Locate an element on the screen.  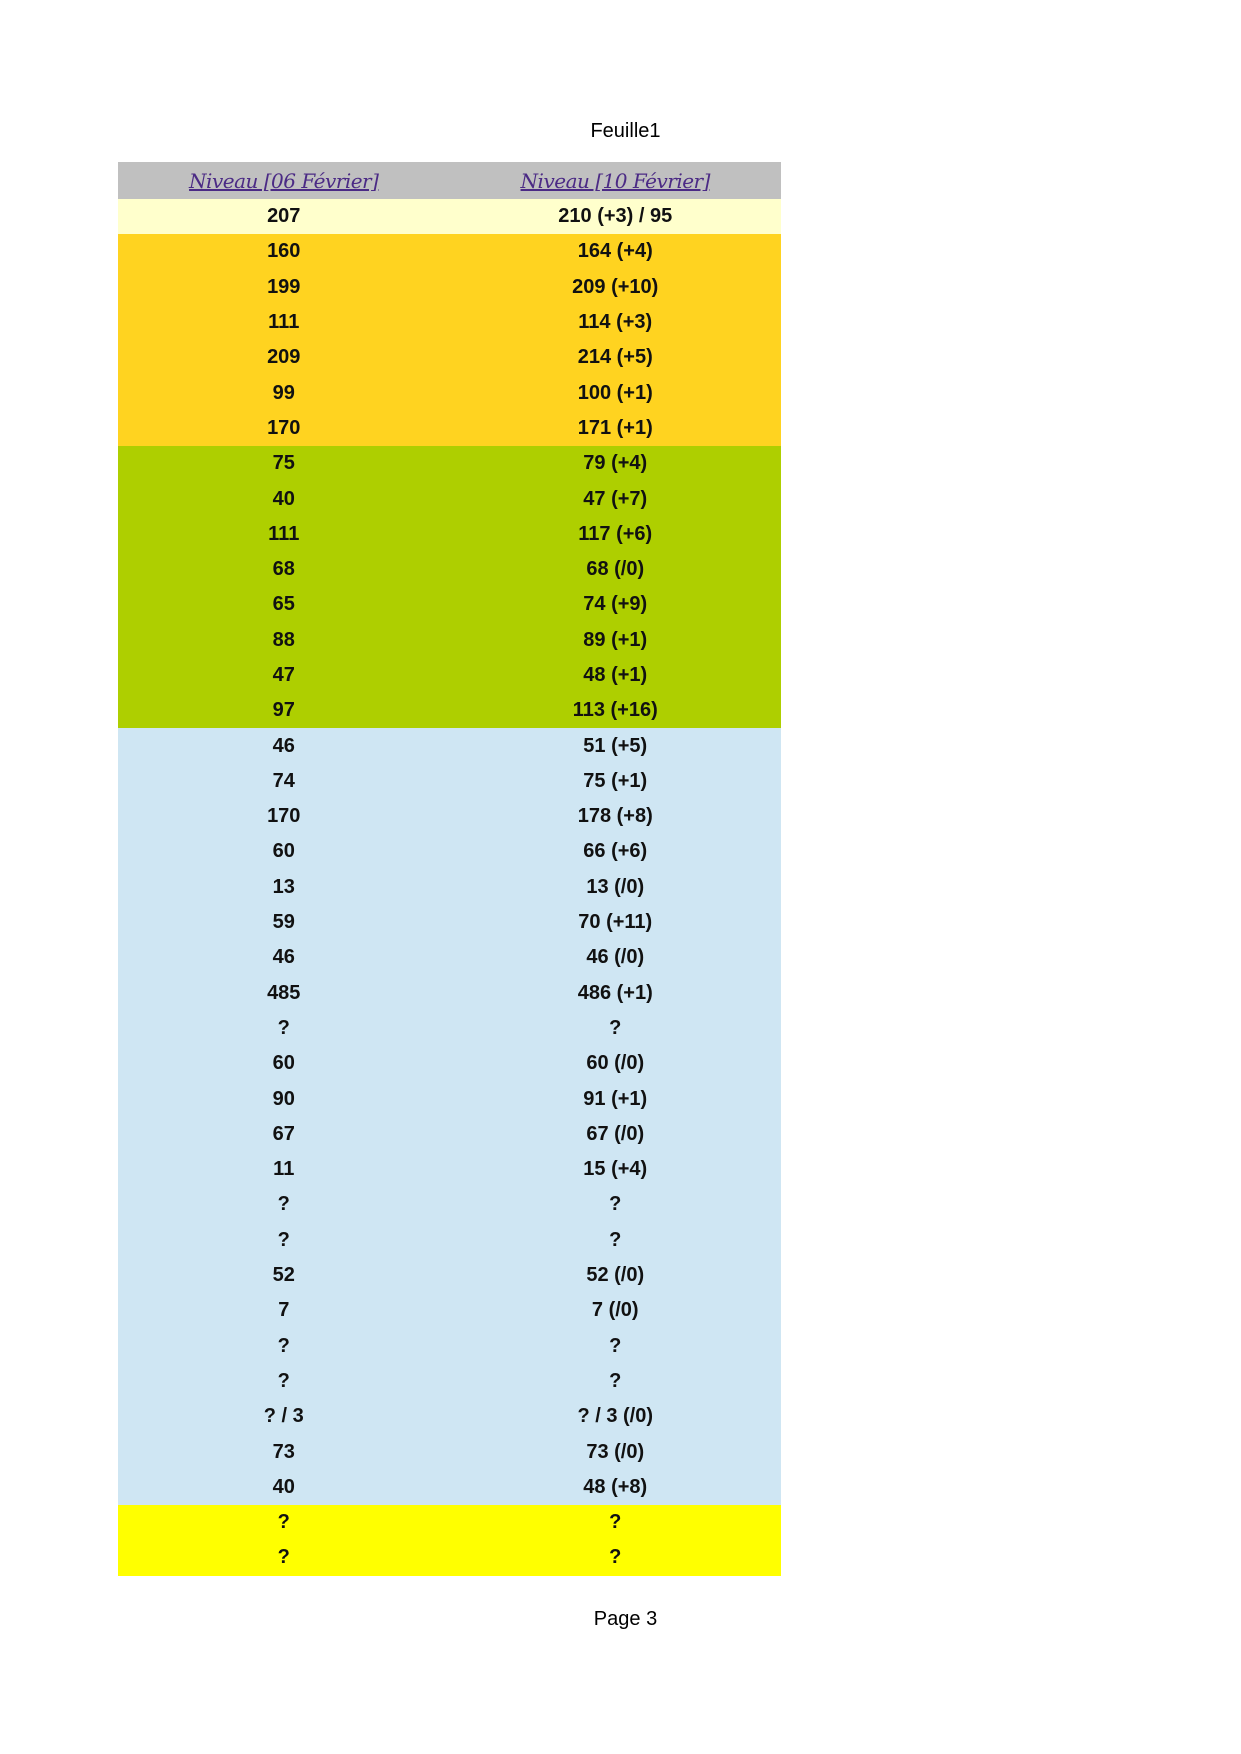
cell-niveau-10-fevrier: 52 (/0) is located at coordinates (615, 1275).